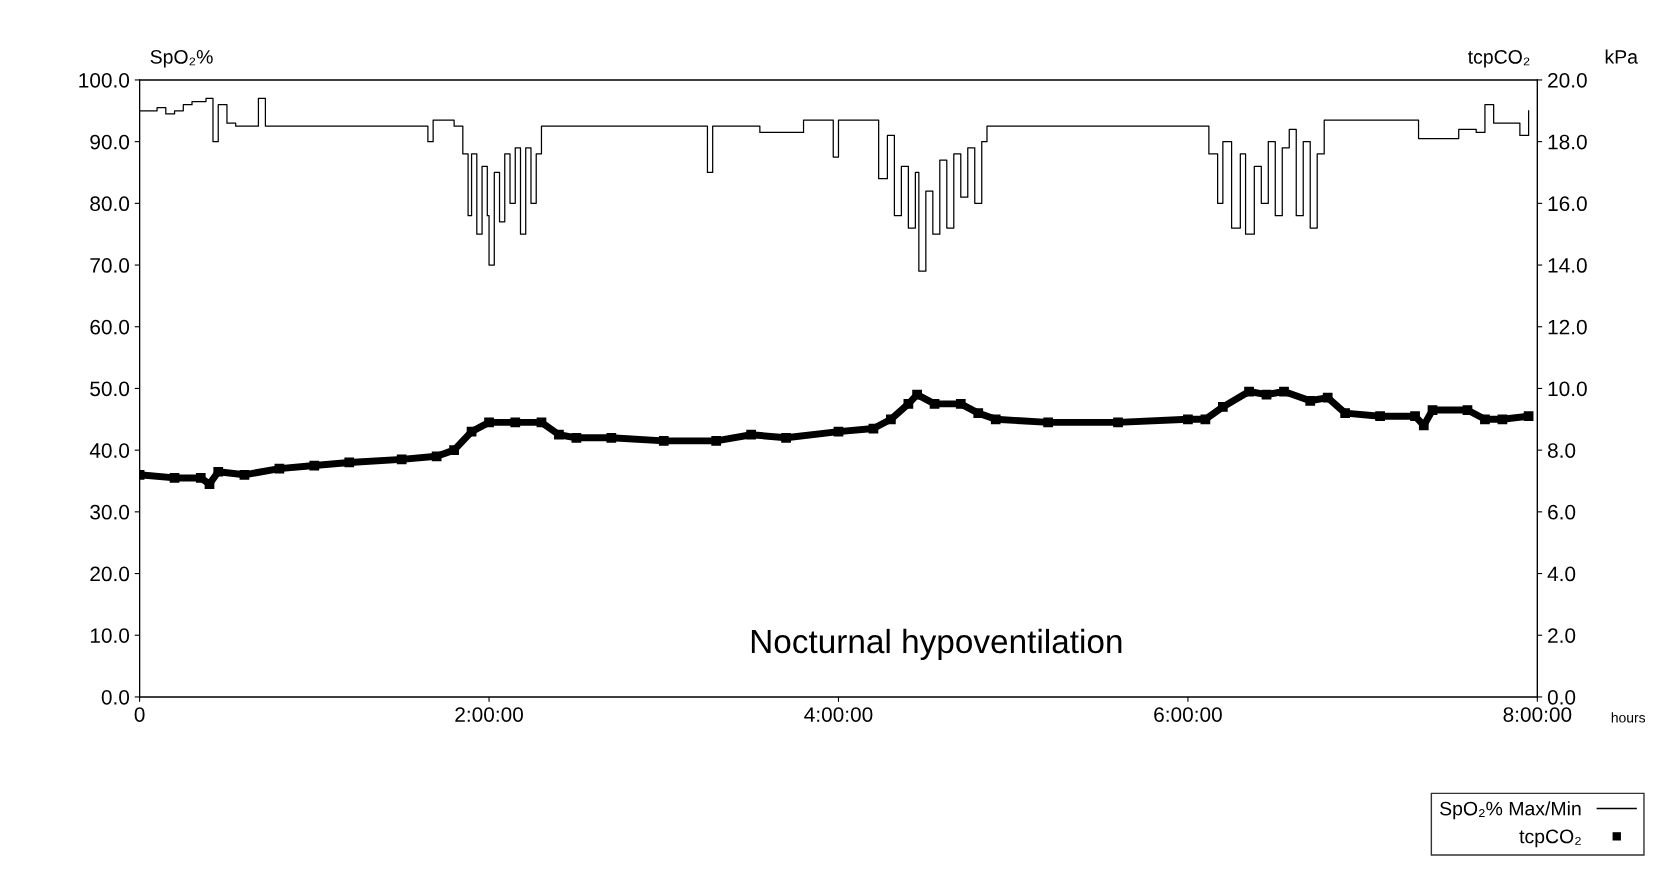  What do you see at coordinates (1567, 265) in the screenshot?
I see `y2-tick-label: 14.0` at bounding box center [1567, 265].